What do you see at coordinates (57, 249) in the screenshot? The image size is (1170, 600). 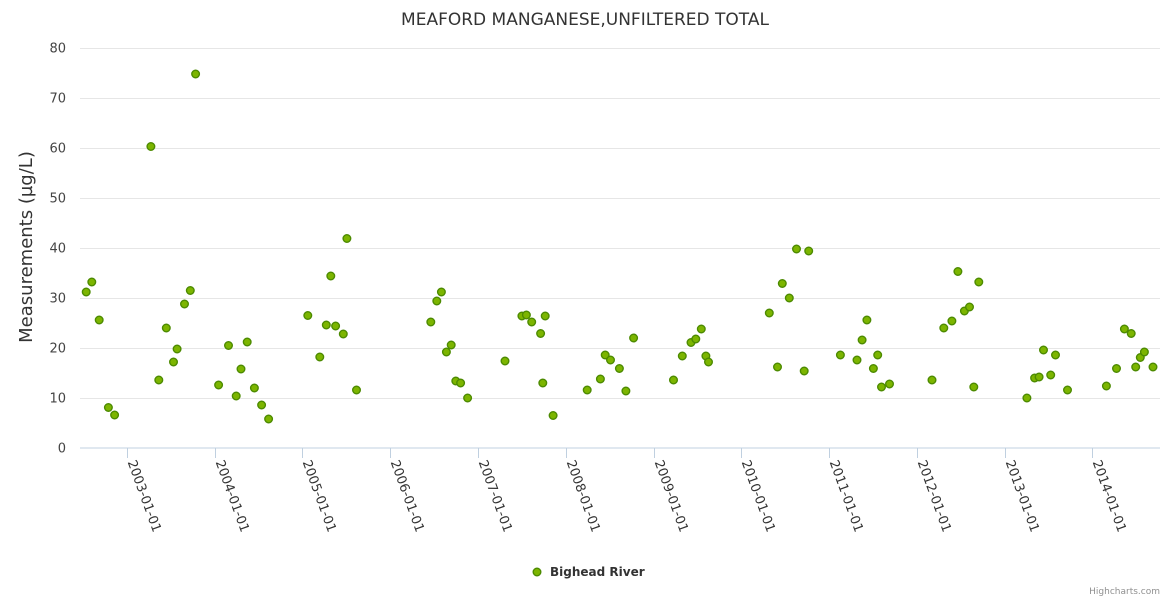 I see `y-tick-label: 40` at bounding box center [57, 249].